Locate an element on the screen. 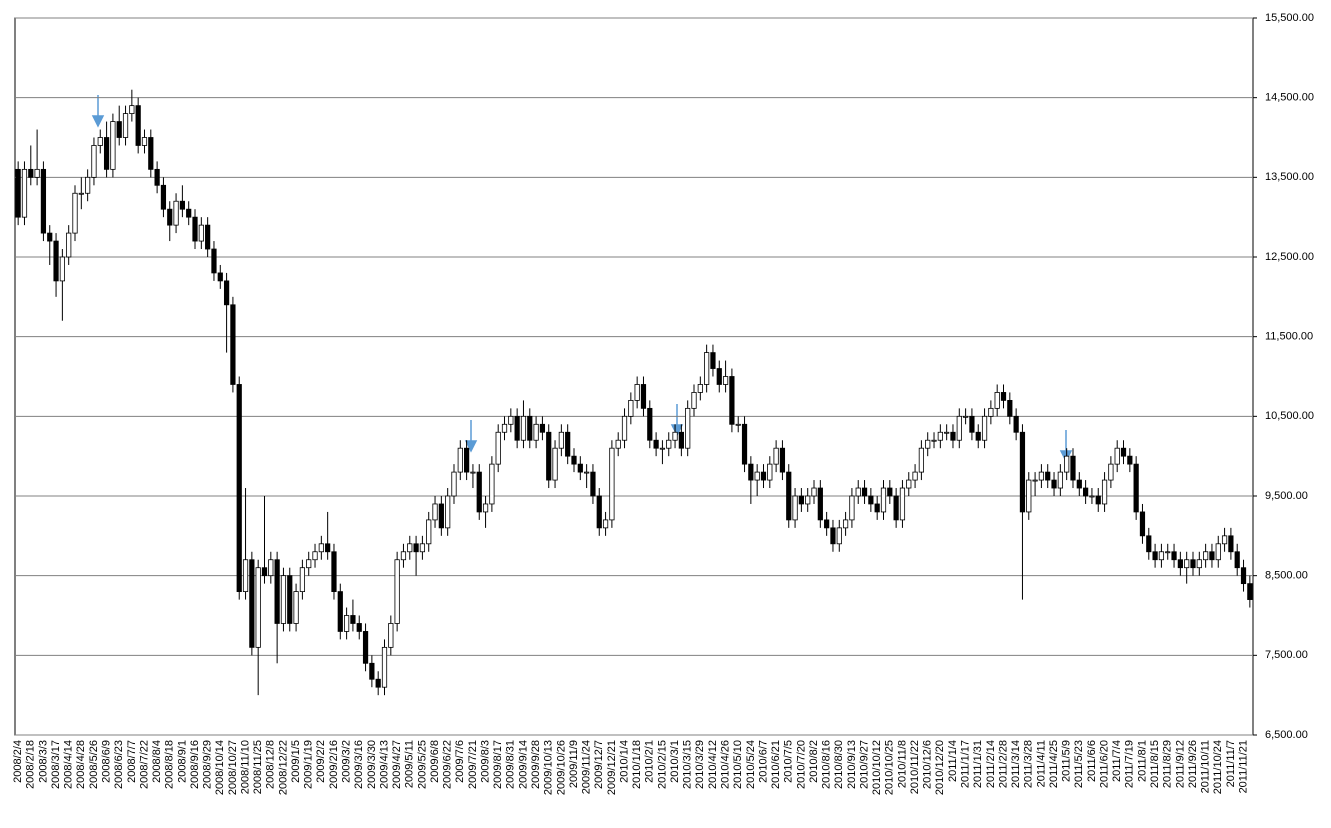 This screenshot has width=1331, height=828. x-tick-label: 2011/11/7 is located at coordinates (1231, 763).